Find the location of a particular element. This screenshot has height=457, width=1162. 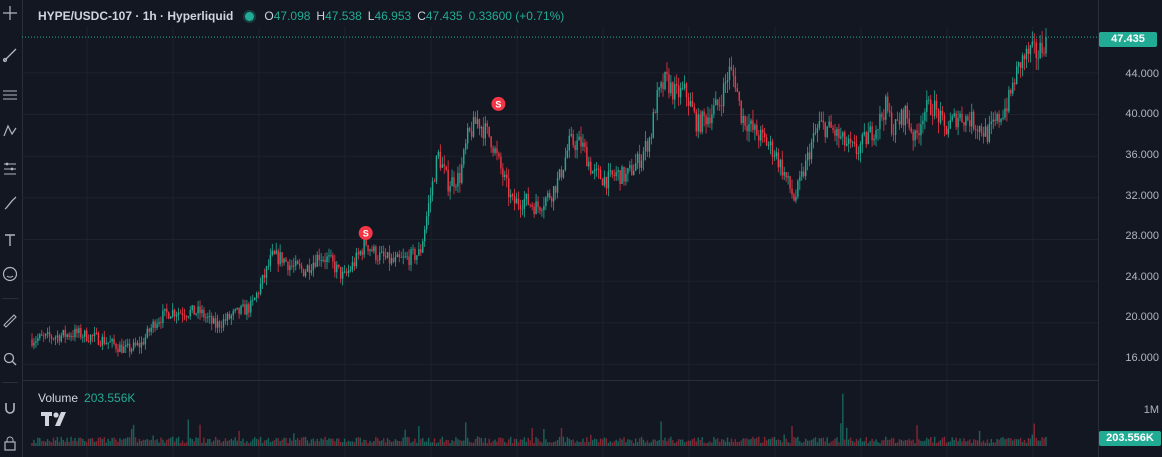

volume-badge: 203.556K is located at coordinates (1130, 438).